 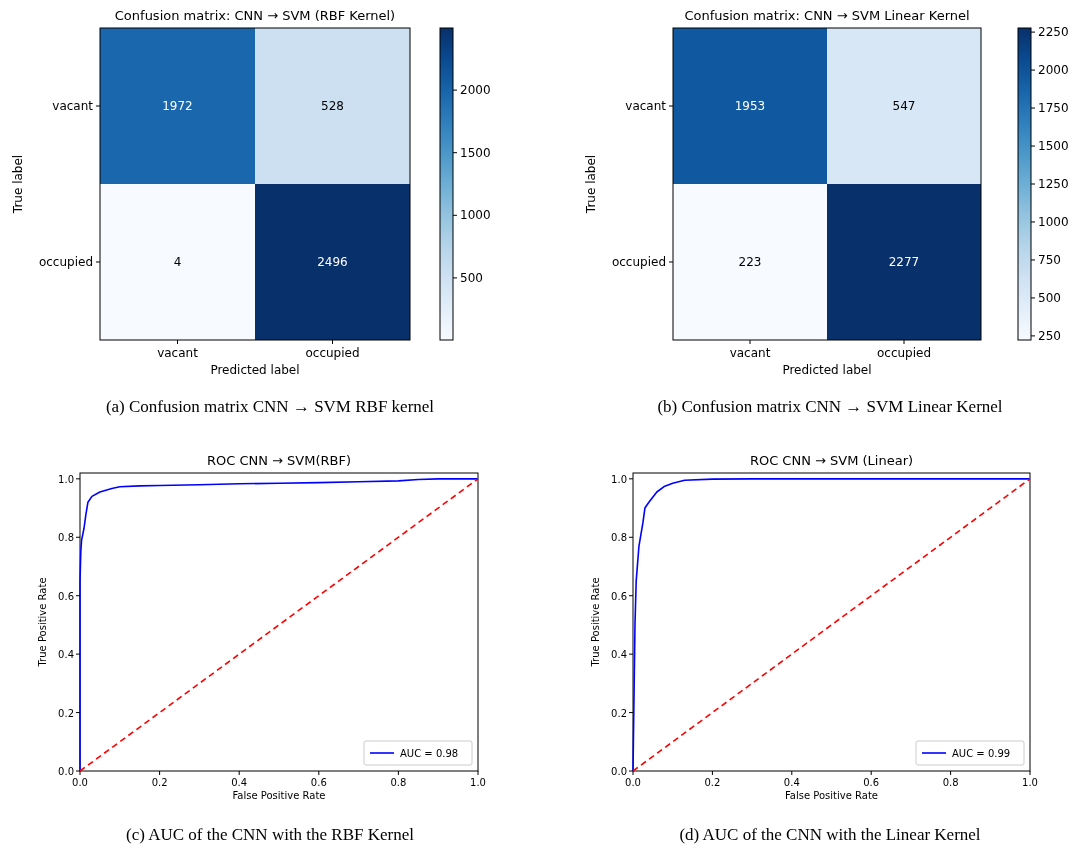 I want to click on color-bar-label: 1750, so click(x=1053, y=108).